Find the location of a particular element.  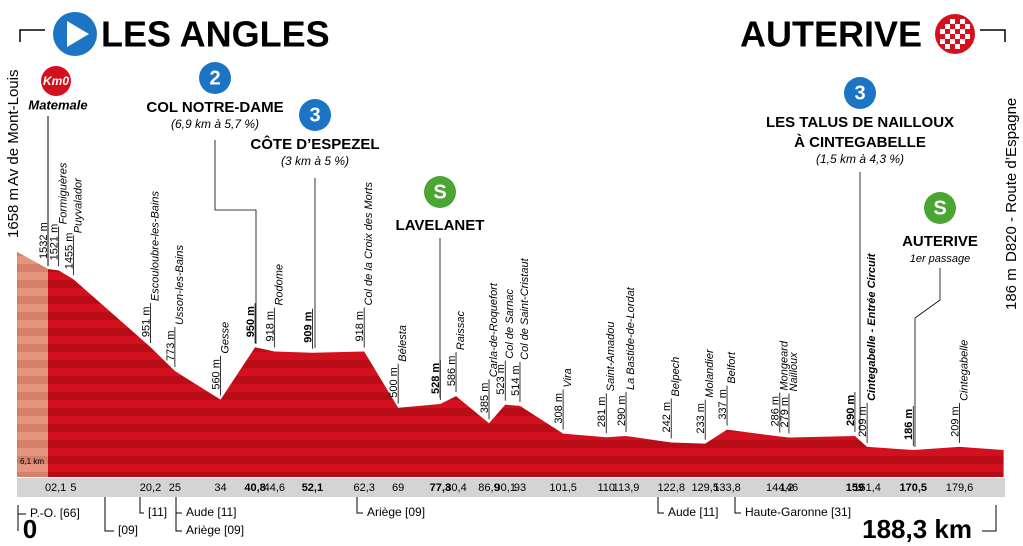

point-elevation: 586 m is located at coordinates (452, 371).